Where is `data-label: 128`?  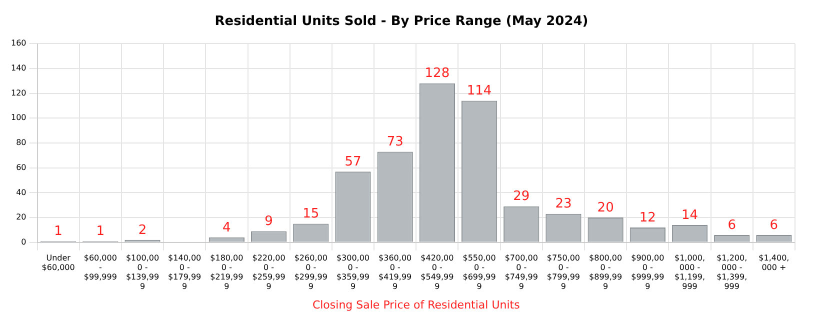 data-label: 128 is located at coordinates (437, 74).